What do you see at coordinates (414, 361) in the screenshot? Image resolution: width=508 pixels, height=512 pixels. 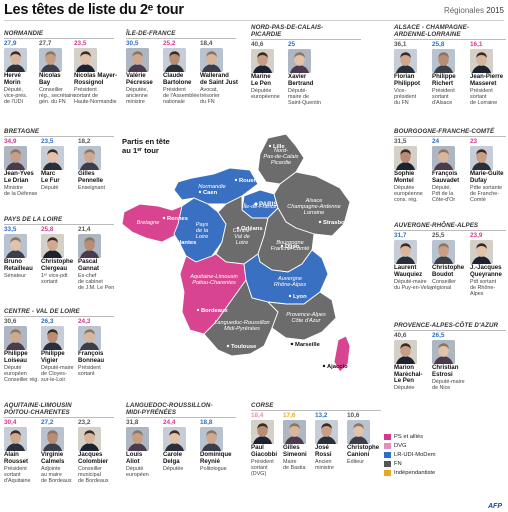 I see `candidate: 40,6 Marion Maréchal- Le Pen Députée` at bounding box center [414, 361].